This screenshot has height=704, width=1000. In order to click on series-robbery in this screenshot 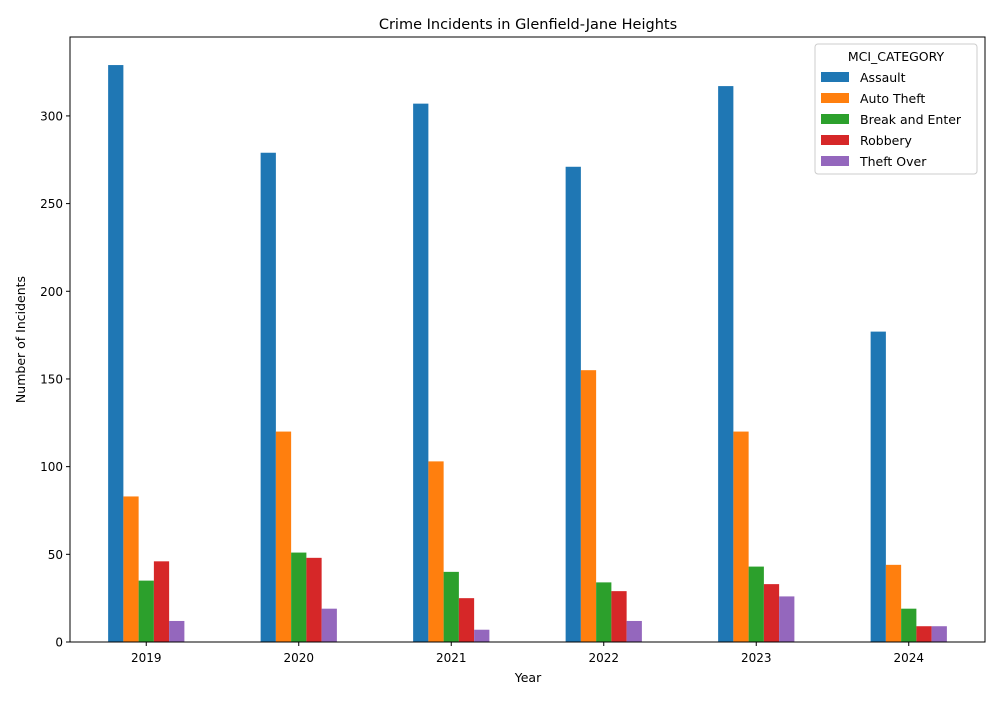, I will do `click(542, 599)`.